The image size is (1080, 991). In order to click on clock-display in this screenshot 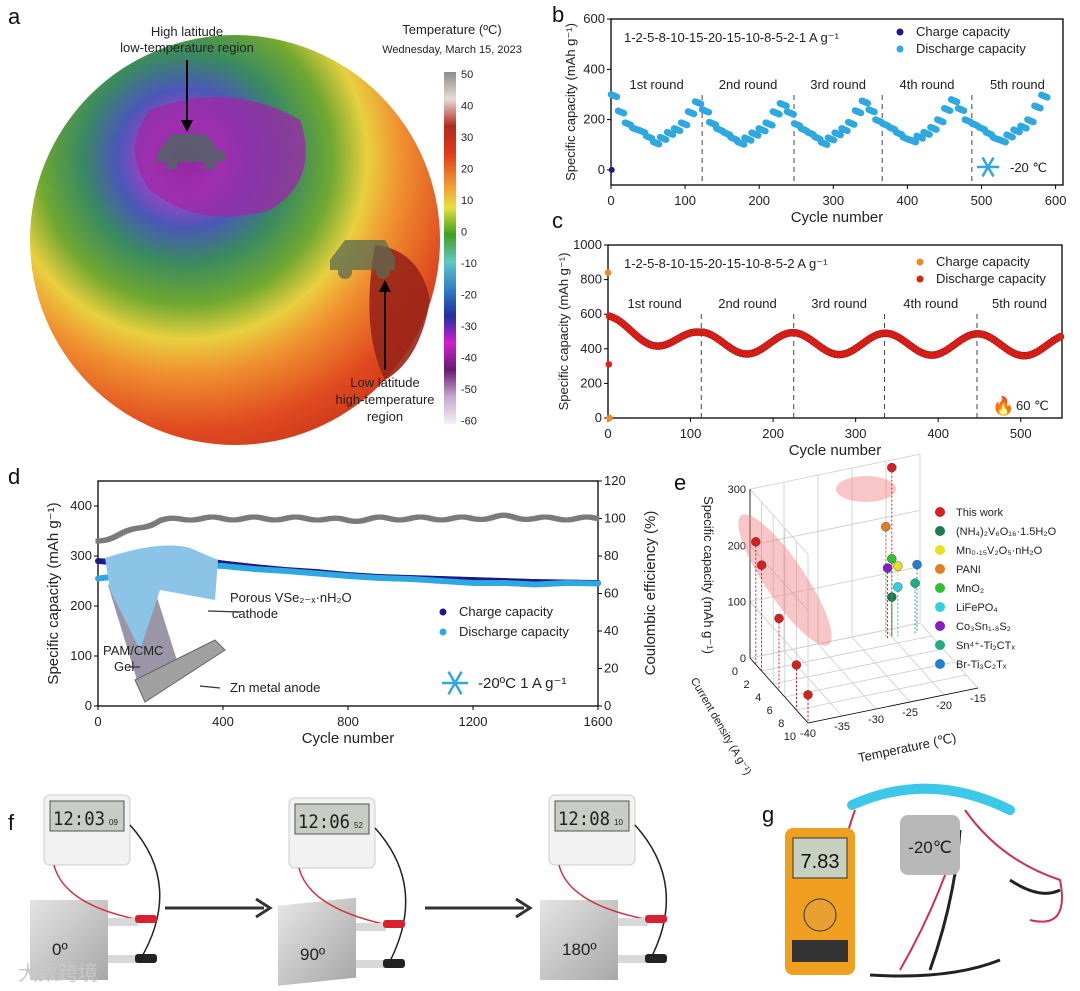, I will do `click(332, 819)`.